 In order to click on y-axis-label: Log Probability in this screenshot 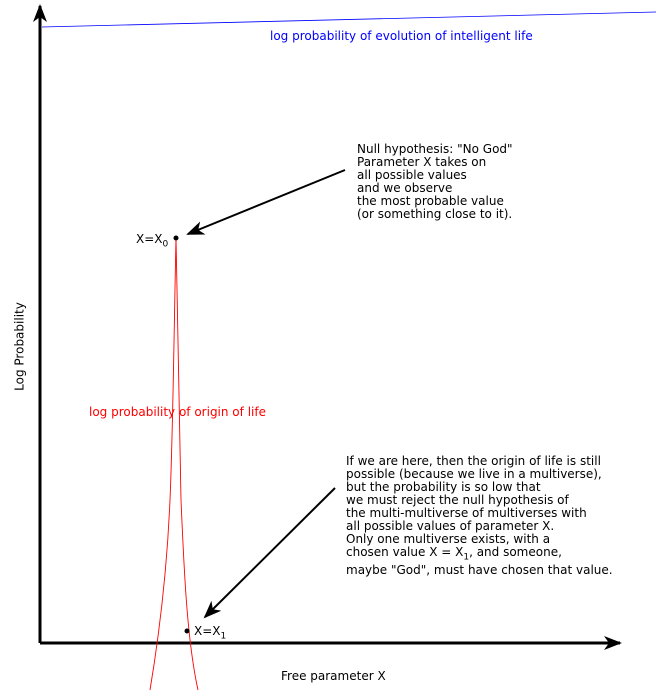, I will do `click(19, 346)`.